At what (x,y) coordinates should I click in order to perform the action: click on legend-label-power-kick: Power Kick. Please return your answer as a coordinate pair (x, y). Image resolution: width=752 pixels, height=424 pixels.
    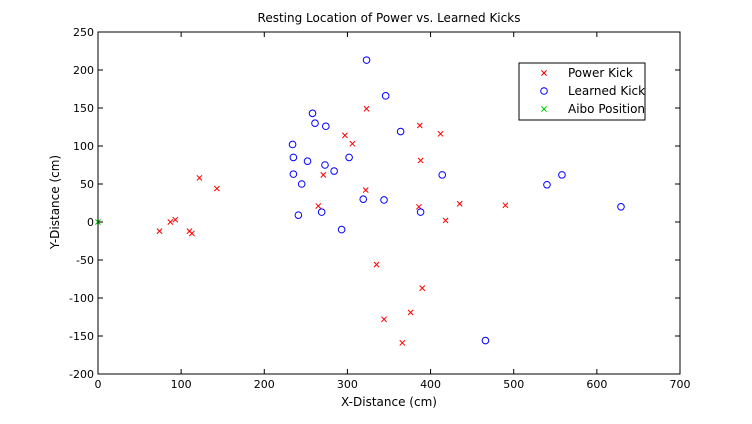
    Looking at the image, I should click on (600, 73).